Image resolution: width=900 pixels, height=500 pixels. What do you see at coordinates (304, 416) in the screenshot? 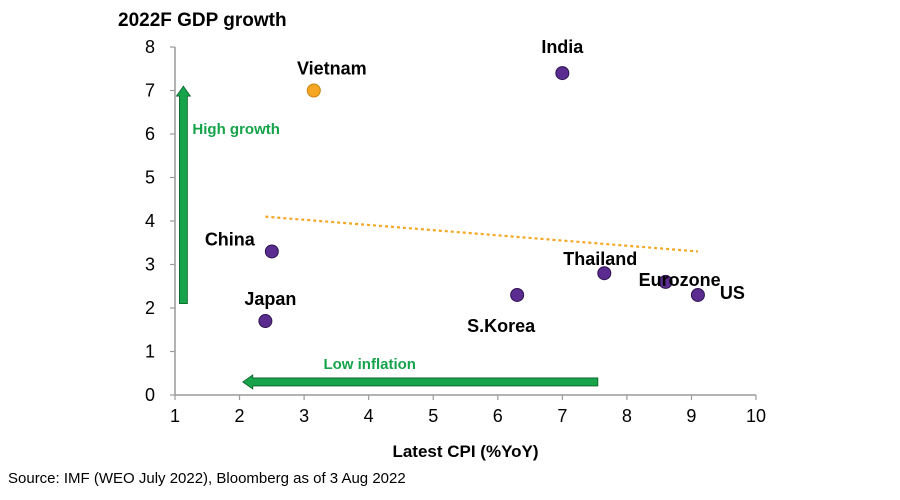
I see `x-tick-label: 3` at bounding box center [304, 416].